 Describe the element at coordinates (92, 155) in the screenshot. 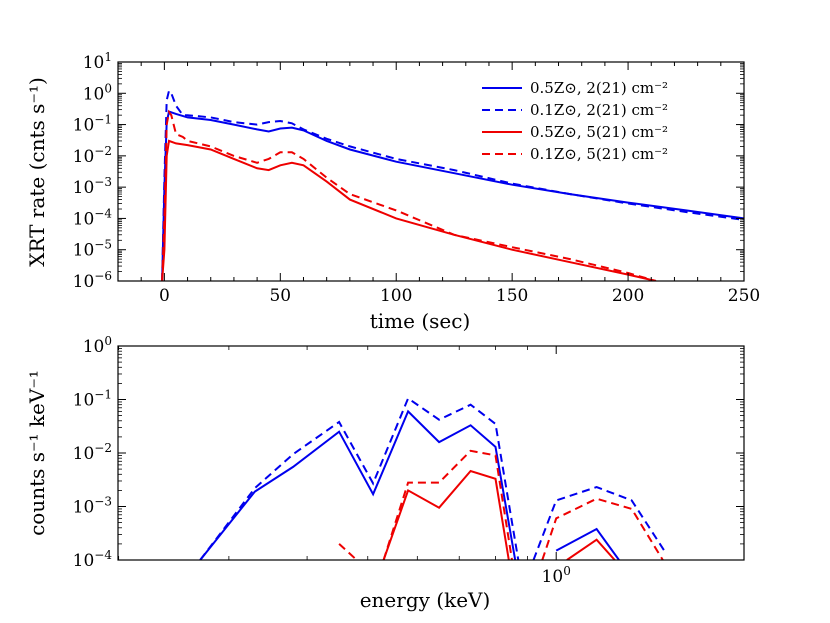

I see `rate-tick-label: 10⁻²` at that location.